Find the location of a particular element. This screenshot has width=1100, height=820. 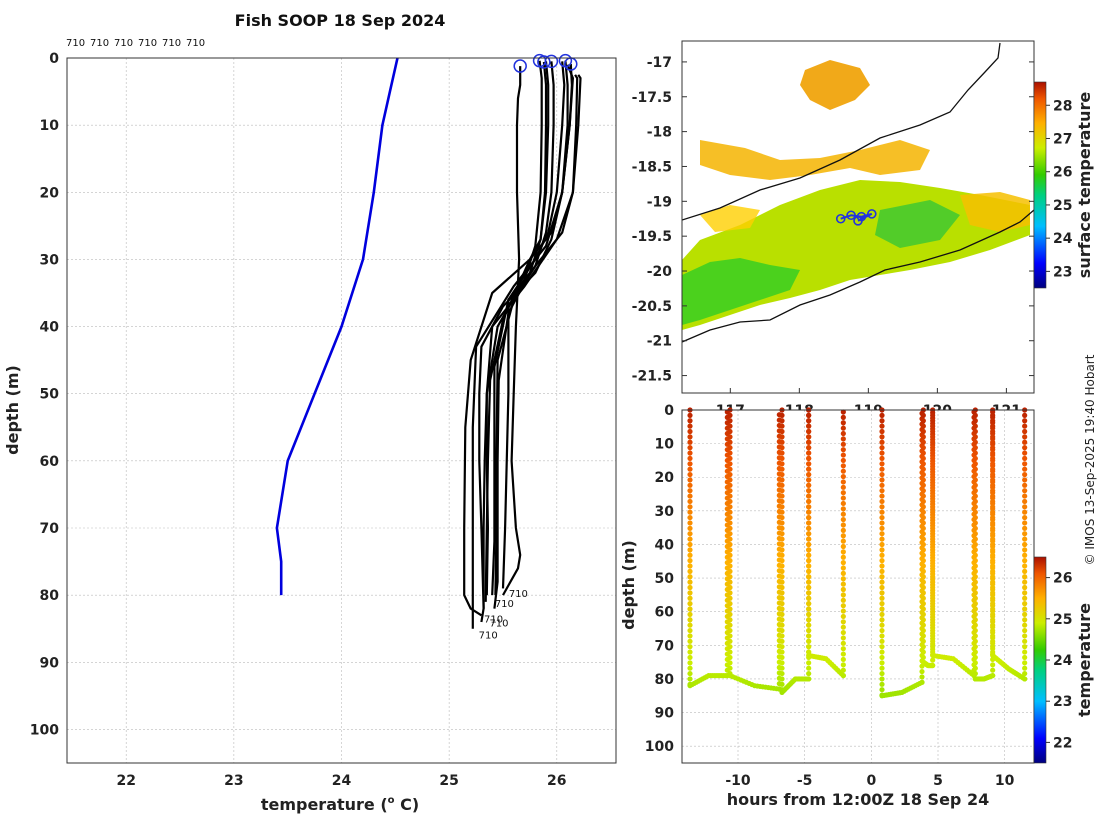

coastline-north is located at coordinates (841, 131).